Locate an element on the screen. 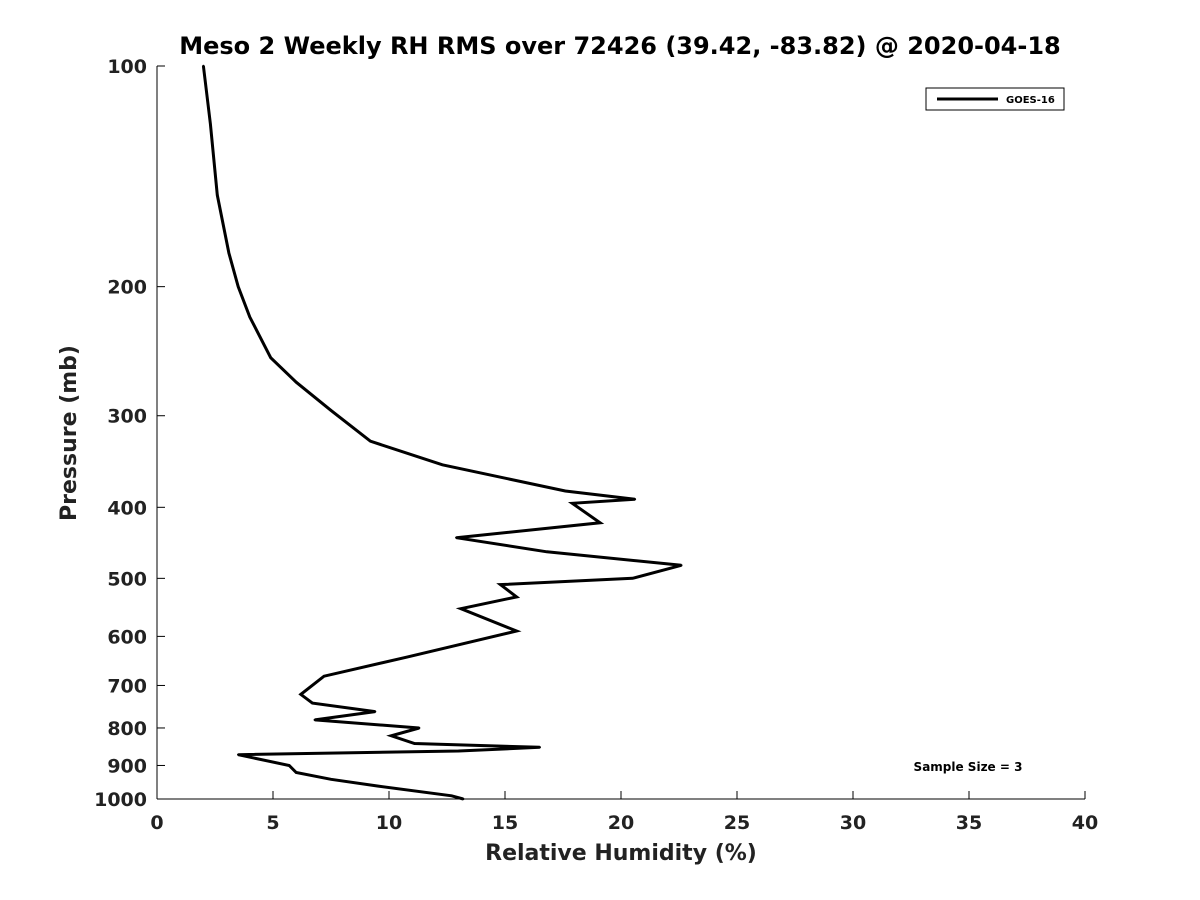 The height and width of the screenshot is (900, 1200). x-ticks: 0 5 10 15 20 25 30 35 40 is located at coordinates (624, 812).